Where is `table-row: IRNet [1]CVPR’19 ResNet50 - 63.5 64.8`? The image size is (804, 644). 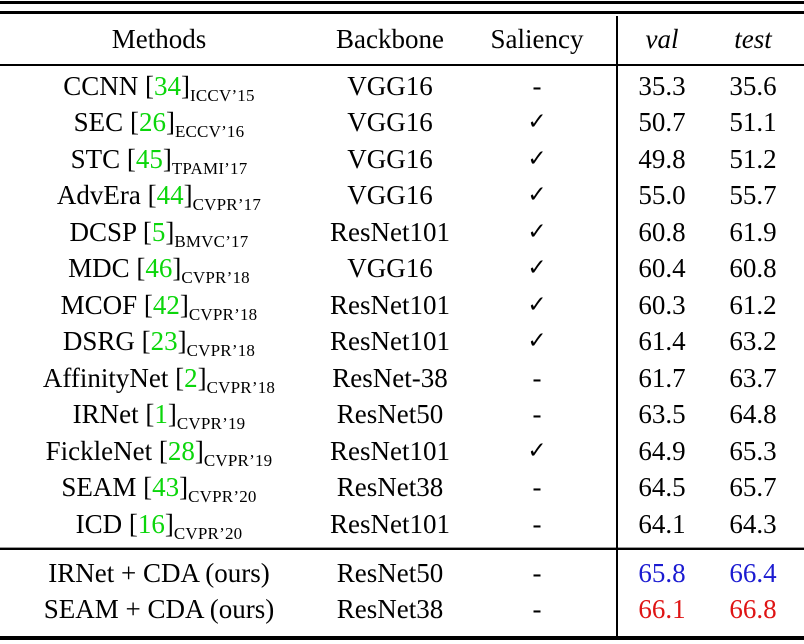
table-row: IRNet [1]CVPR’19 ResNet50 - 63.5 64.8 is located at coordinates (402, 415).